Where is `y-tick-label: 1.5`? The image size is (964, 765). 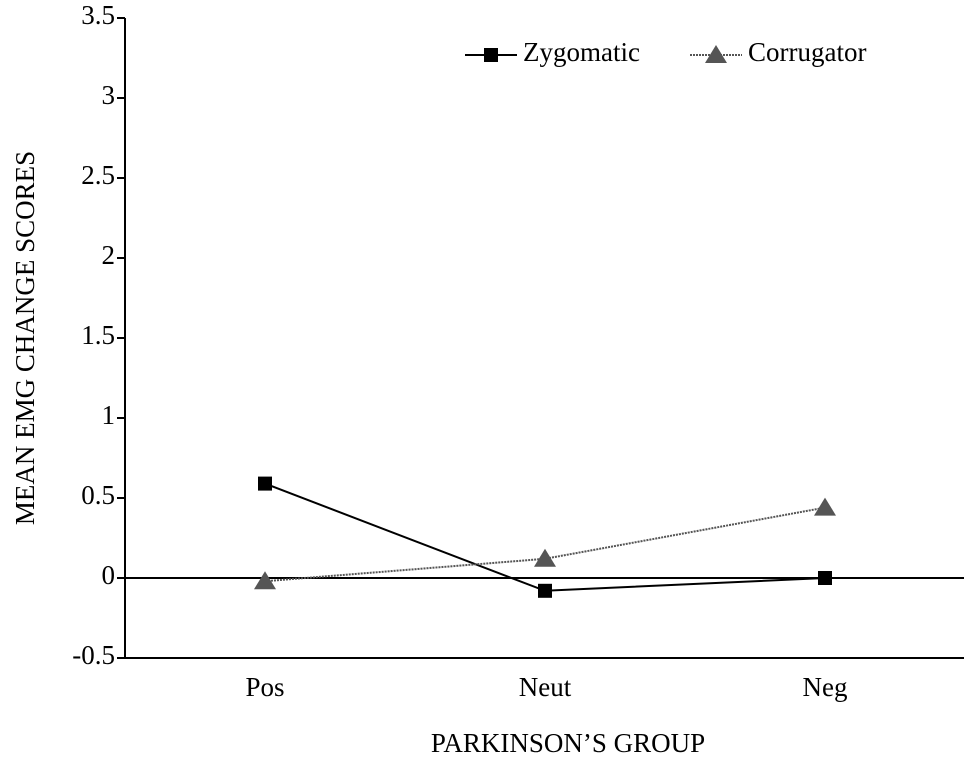
y-tick-label: 1.5 is located at coordinates (98, 335).